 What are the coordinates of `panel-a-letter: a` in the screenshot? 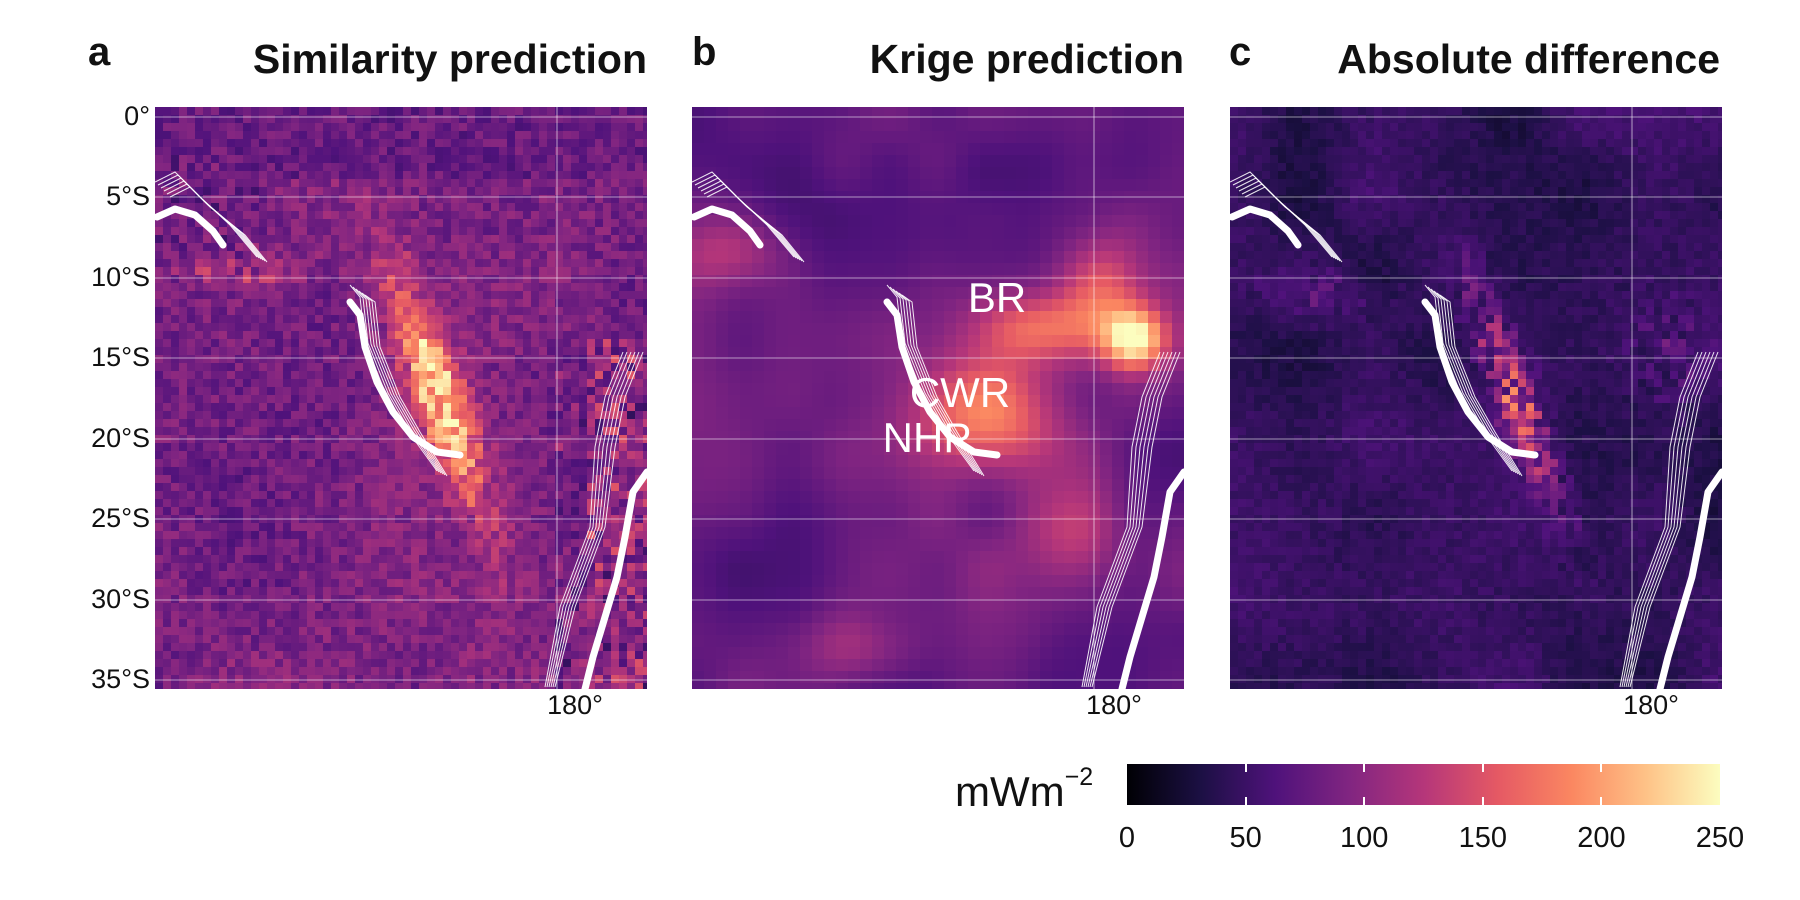 It's located at (99, 52).